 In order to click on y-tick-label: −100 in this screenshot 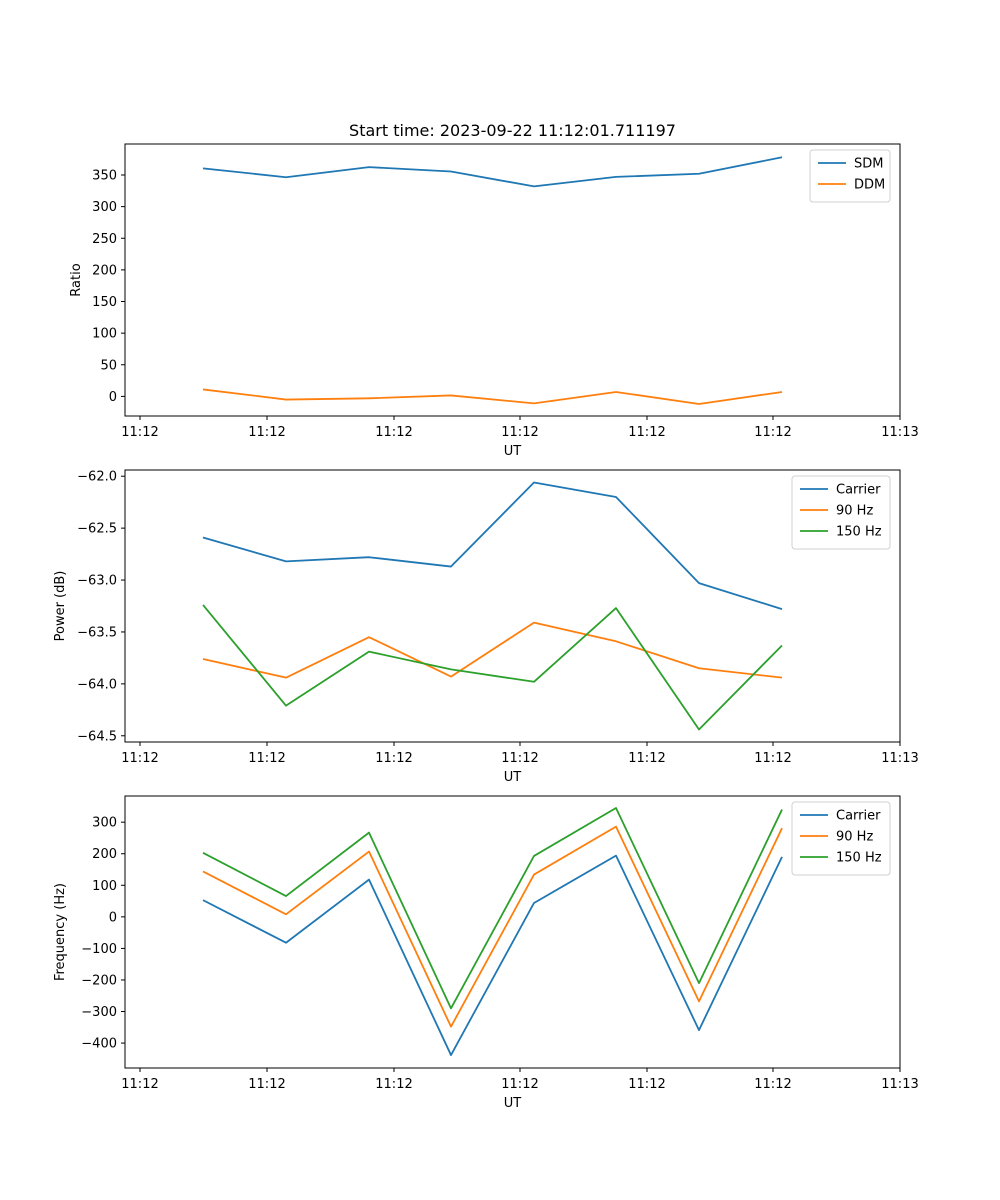, I will do `click(99, 949)`.